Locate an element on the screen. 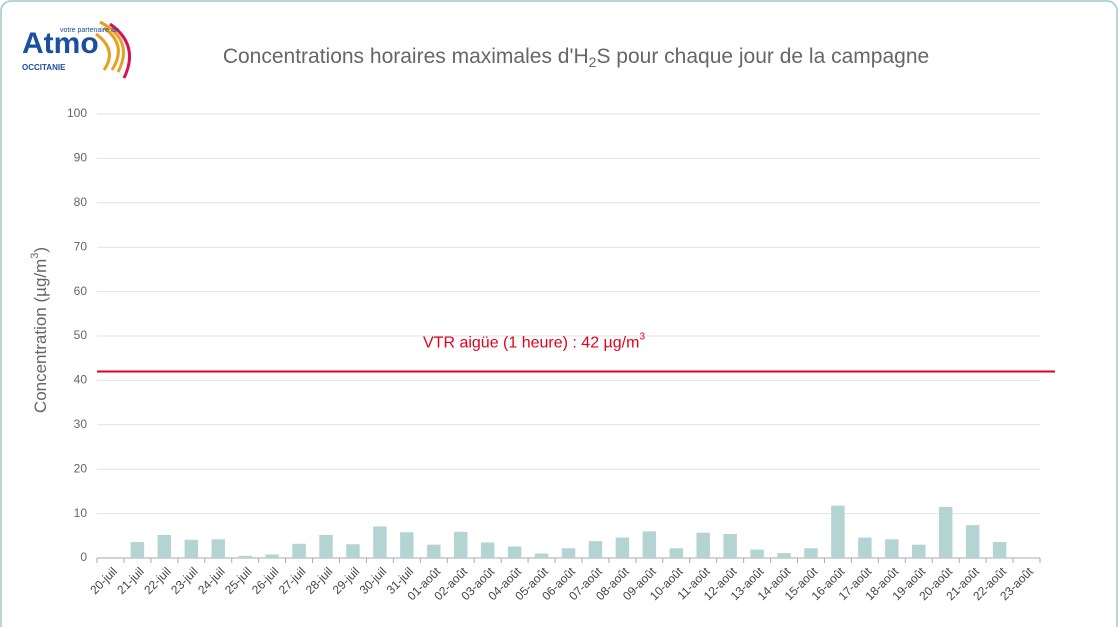  y-tick-label: 30 is located at coordinates (81, 424).